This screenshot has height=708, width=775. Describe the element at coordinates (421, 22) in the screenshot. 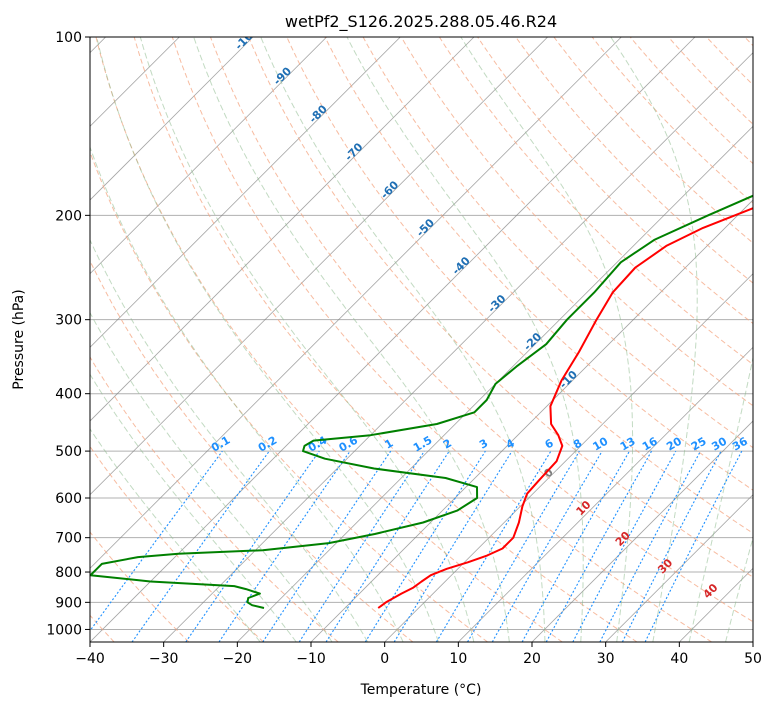

I see `chart-title: wetPf2_S126.2025.288.05.46.R24` at that location.